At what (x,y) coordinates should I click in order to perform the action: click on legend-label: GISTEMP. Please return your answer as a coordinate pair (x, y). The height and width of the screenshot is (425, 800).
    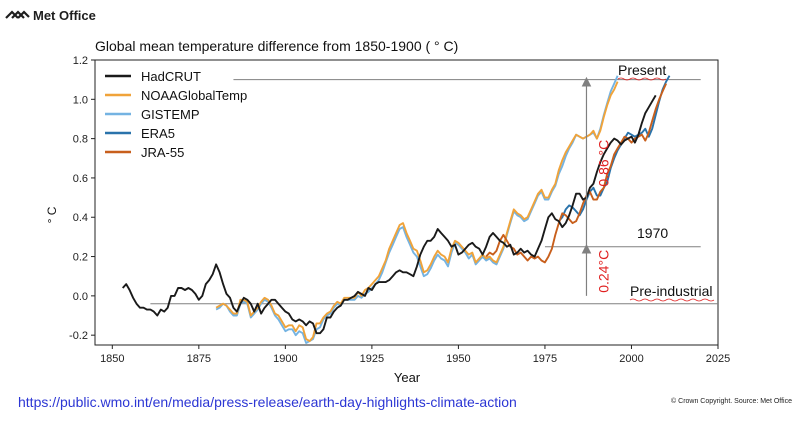
    Looking at the image, I should click on (170, 114).